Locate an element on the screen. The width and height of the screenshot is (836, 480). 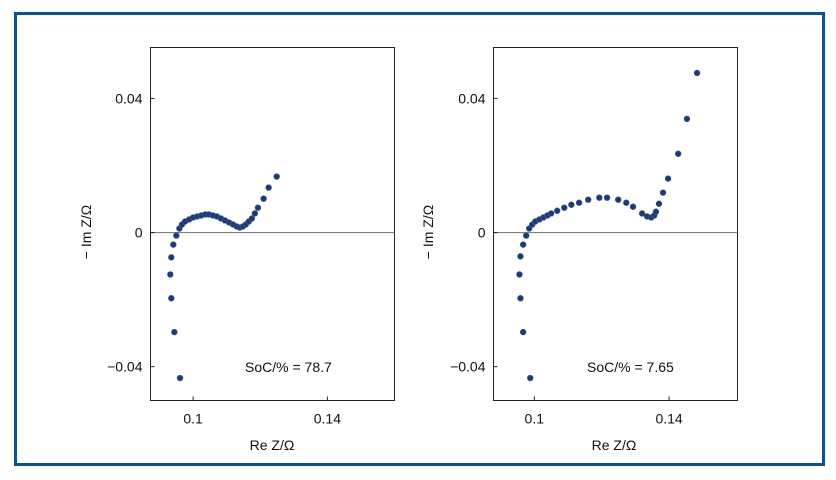
annotation-soc: SoC/% = 78.7 is located at coordinates (288, 367).